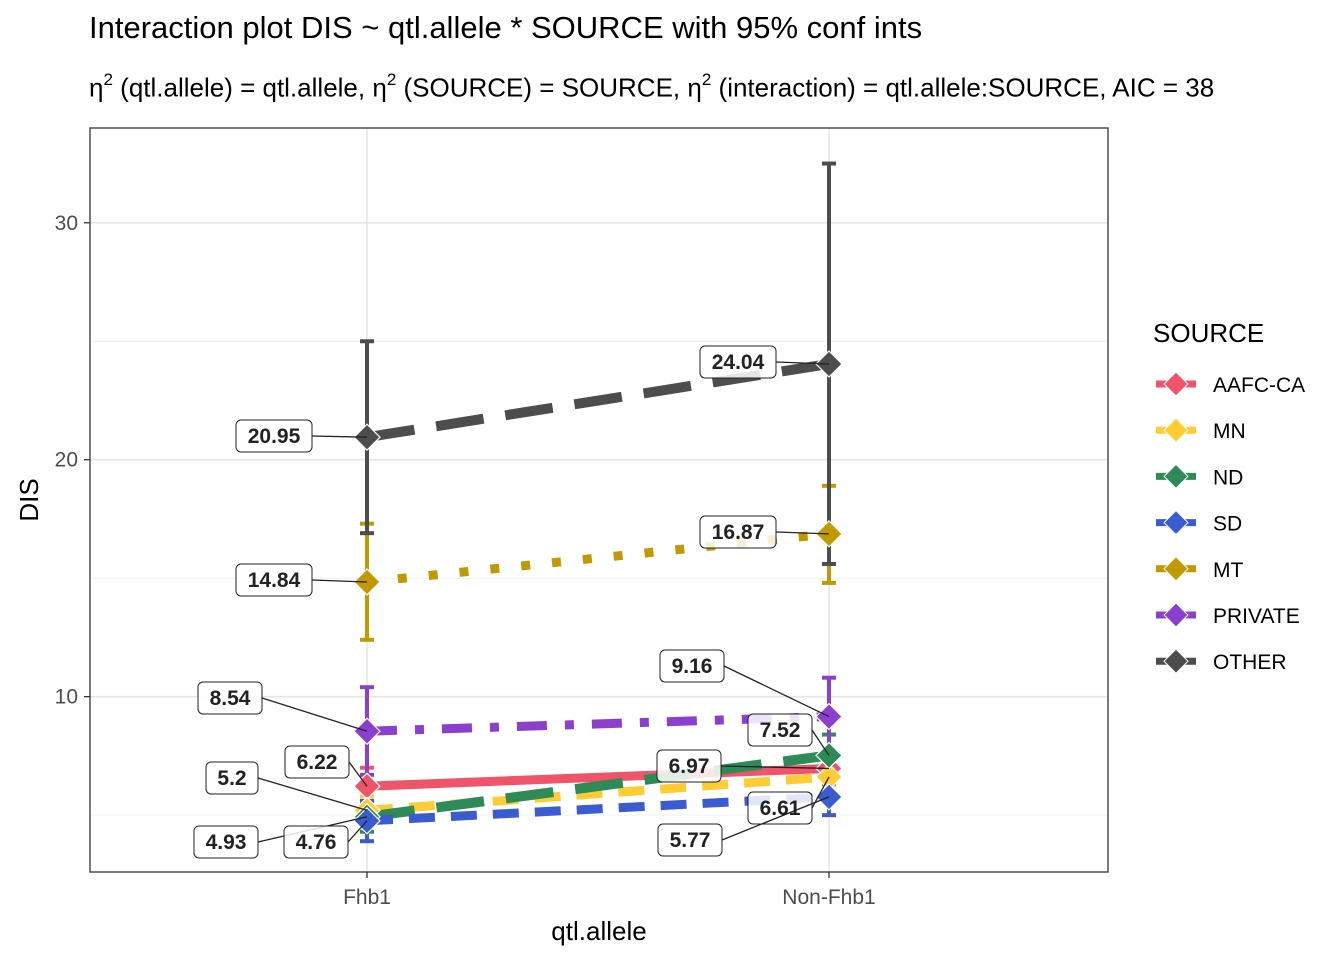 The height and width of the screenshot is (960, 1344). I want to click on data-label-text: 8.54, so click(230, 698).